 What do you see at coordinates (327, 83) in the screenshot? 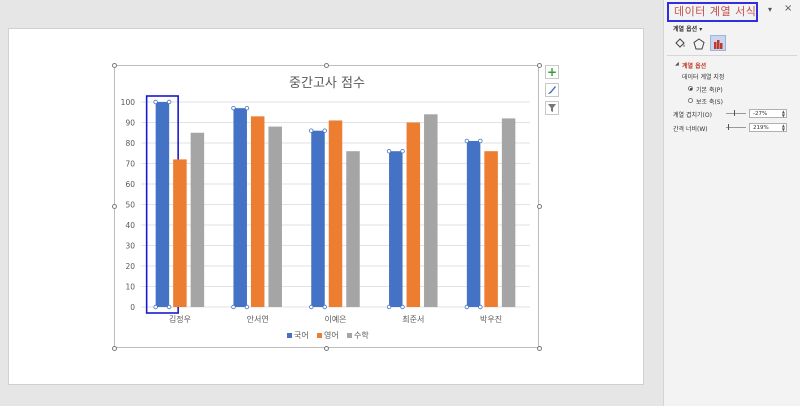
I see `chart-title: 중간고사 점수` at bounding box center [327, 83].